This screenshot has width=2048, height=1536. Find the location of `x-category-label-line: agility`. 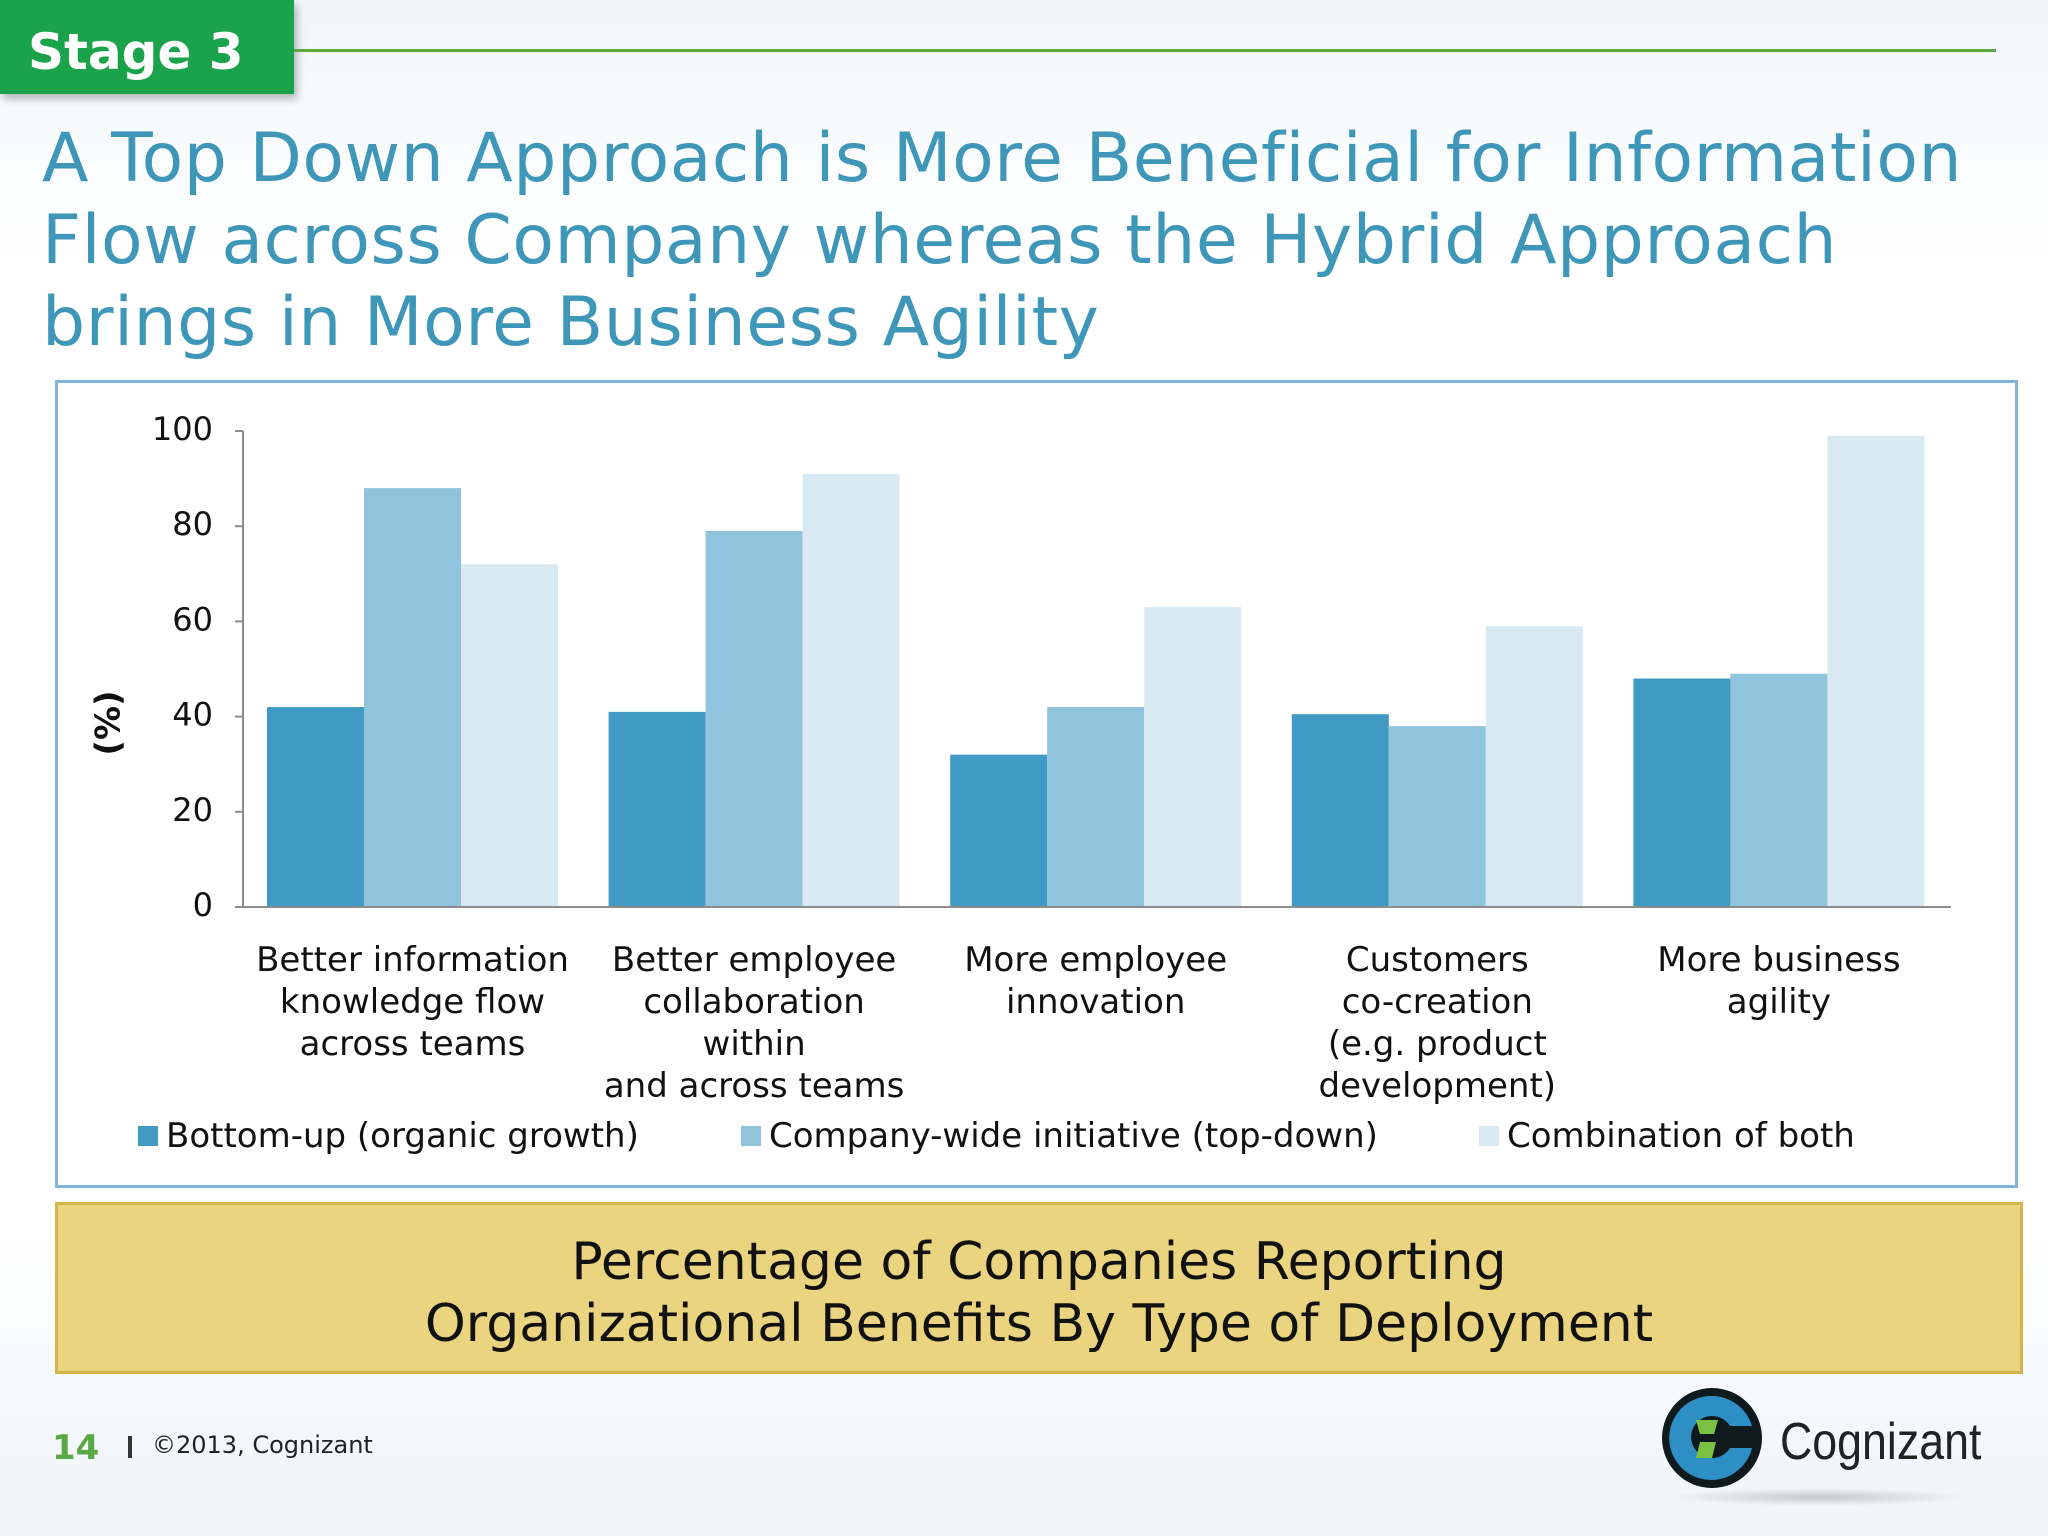

x-category-label-line: agility is located at coordinates (1778, 1002).